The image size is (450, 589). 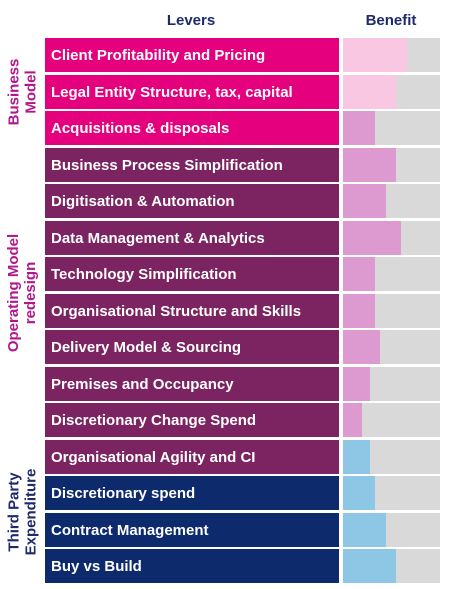 I want to click on lever-label: Acquisitions & disposals, so click(x=192, y=128).